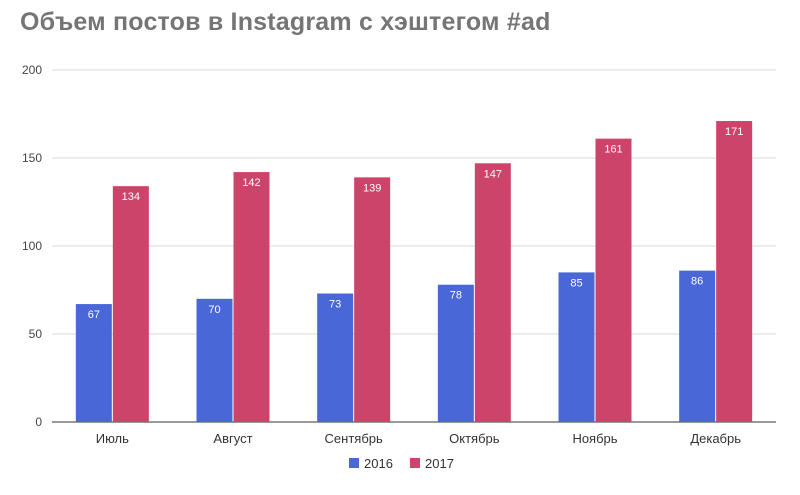 The width and height of the screenshot is (800, 495). Describe the element at coordinates (251, 183) in the screenshot. I see `data-label: 142` at that location.